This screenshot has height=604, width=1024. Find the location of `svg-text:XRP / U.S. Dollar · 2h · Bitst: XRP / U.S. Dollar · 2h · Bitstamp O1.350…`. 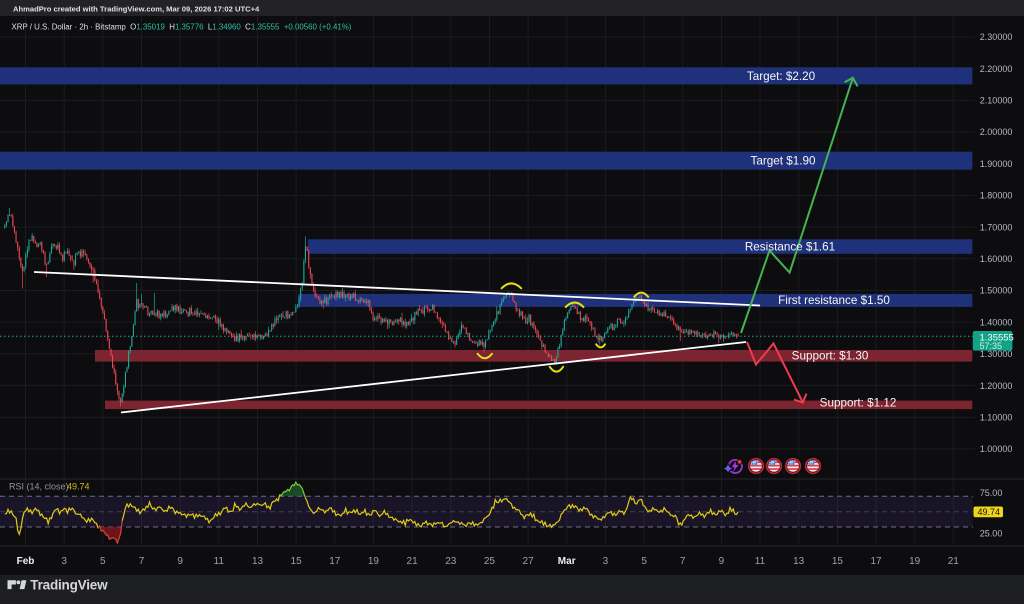

svg-text:XRP / U.S. Dollar · 2h · Bitst: XRP / U.S. Dollar · 2h · Bitstamp O1.350… is located at coordinates (182, 27).